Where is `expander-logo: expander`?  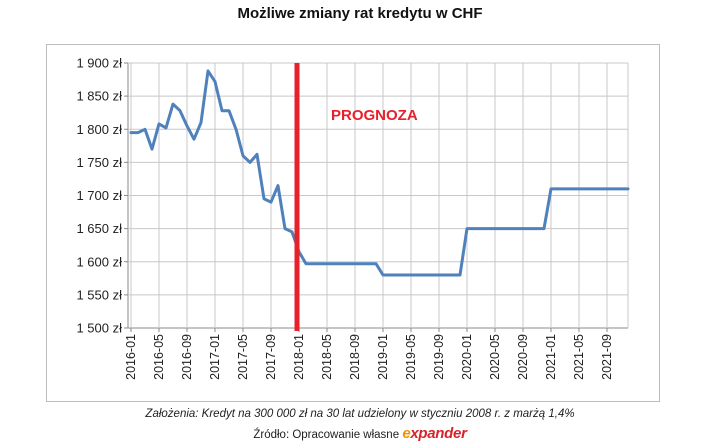
expander-logo: expander is located at coordinates (434, 433).